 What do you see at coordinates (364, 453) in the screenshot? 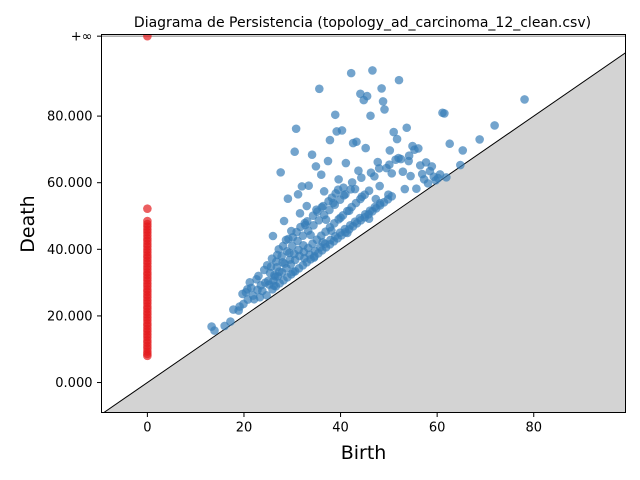
I see `x-axis-title: Birth` at bounding box center [364, 453].